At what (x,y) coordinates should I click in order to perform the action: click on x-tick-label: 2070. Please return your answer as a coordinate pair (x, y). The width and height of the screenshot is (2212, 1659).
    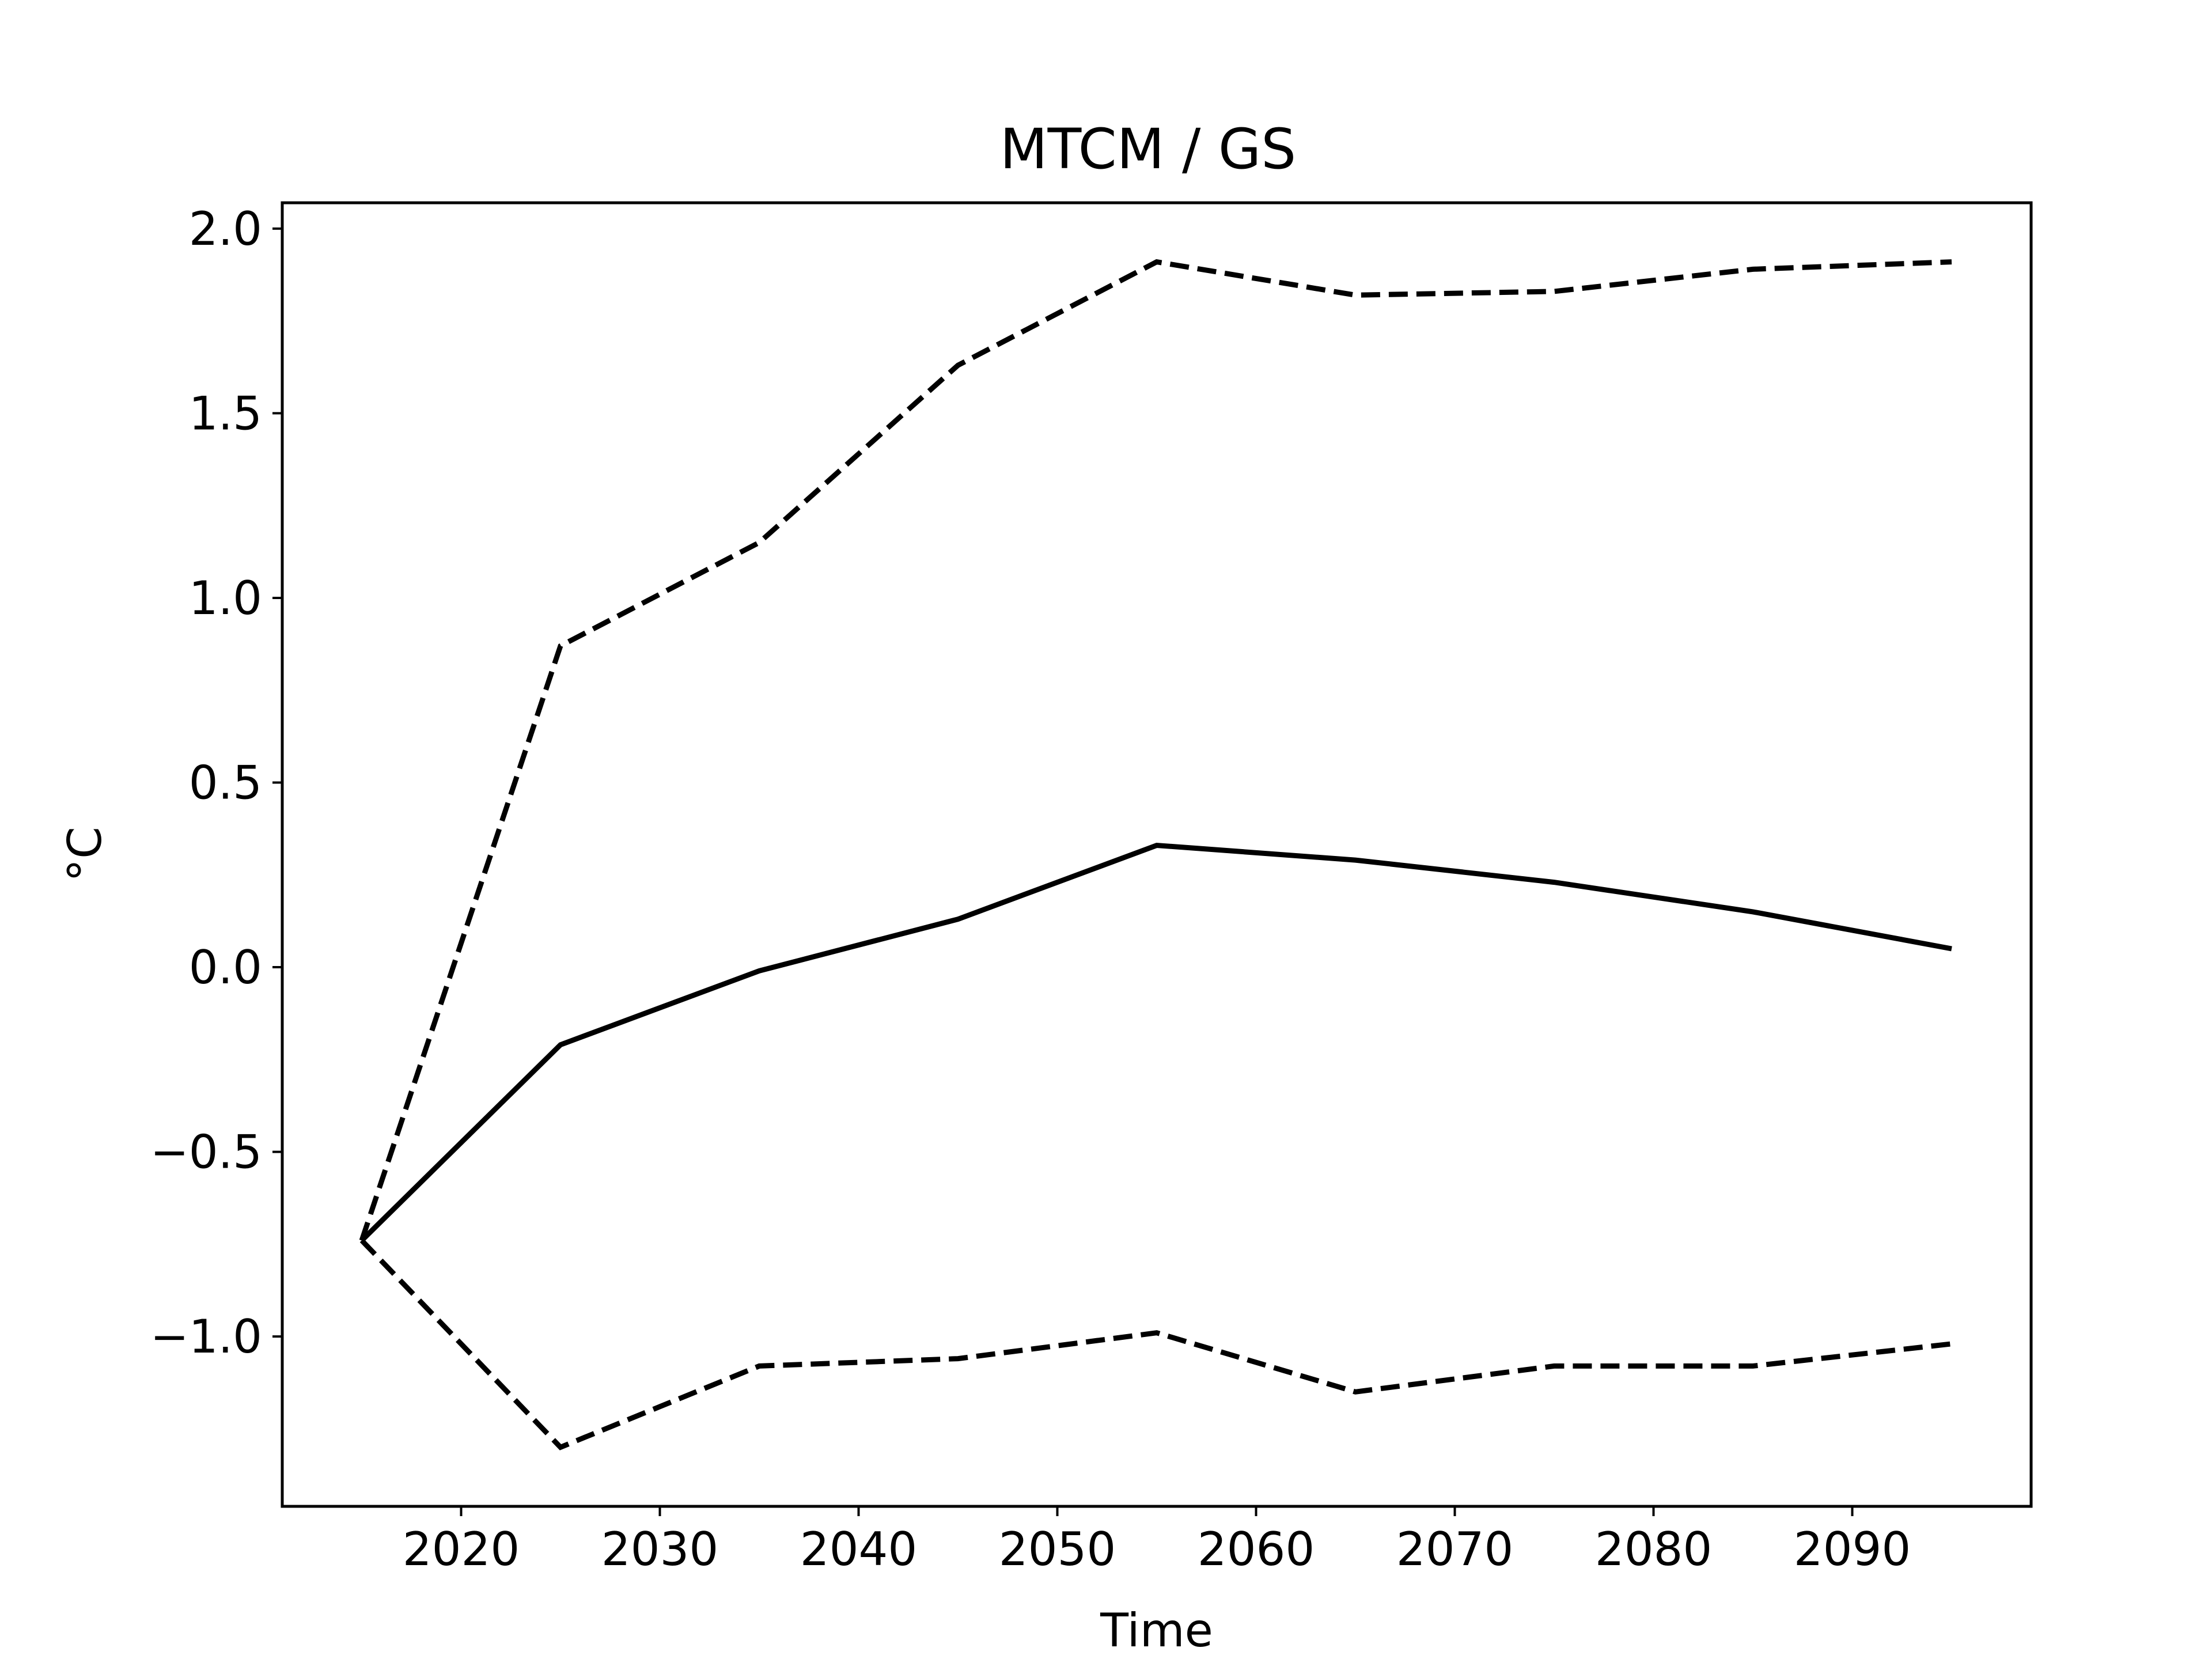
    Looking at the image, I should click on (1455, 1549).